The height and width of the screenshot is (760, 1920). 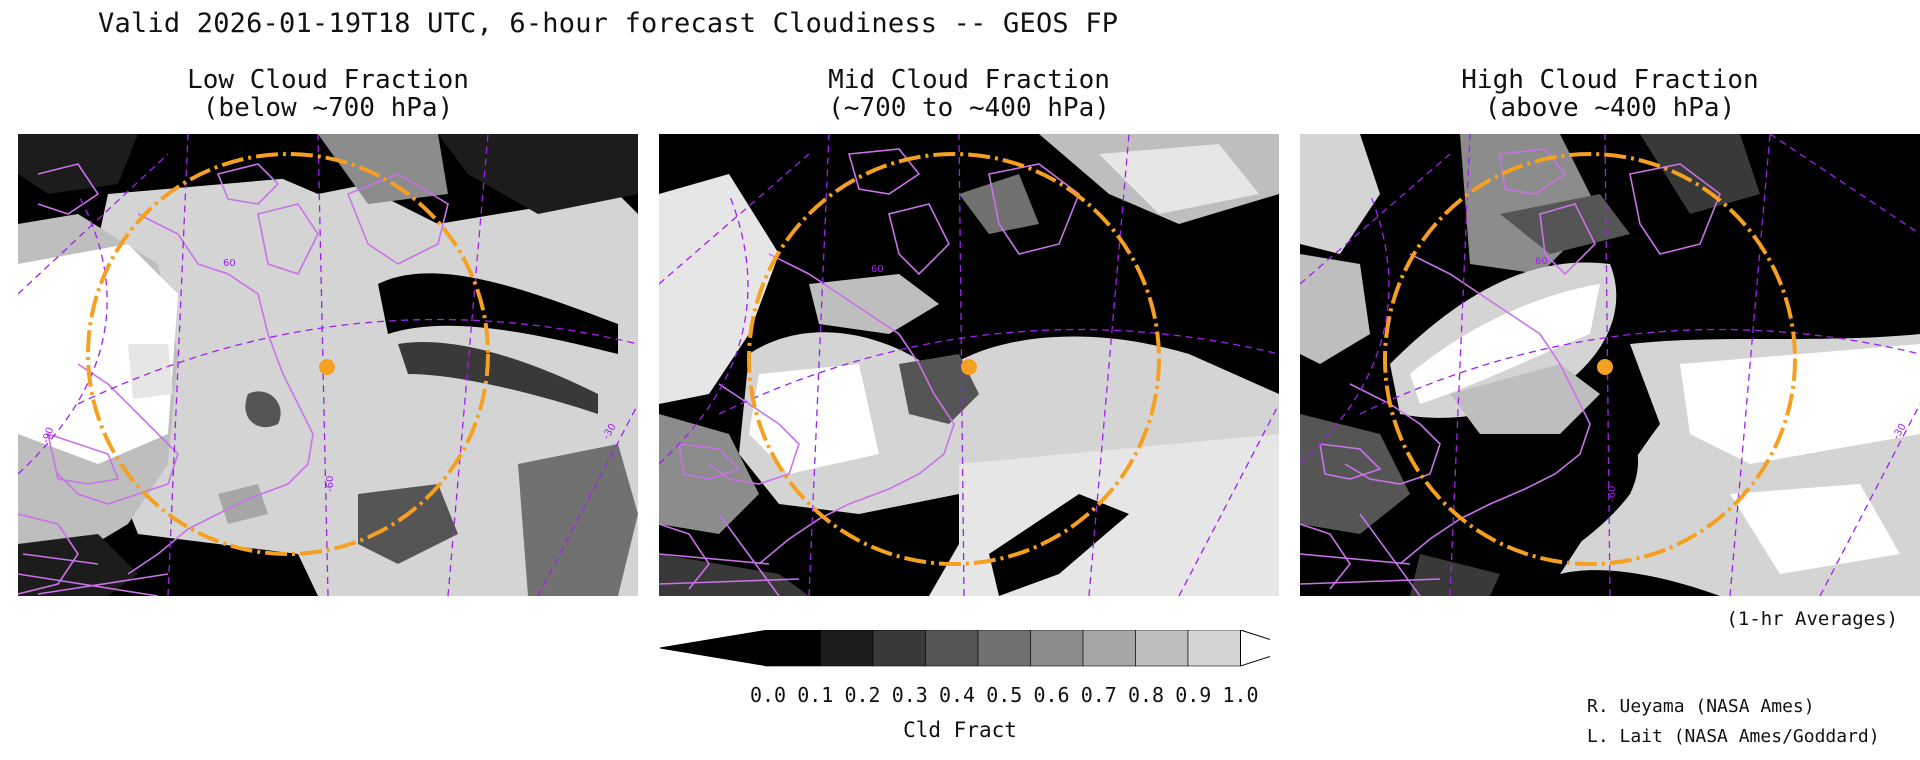 I want to click on colorbar-tick-label: 0.6, so click(x=1051, y=695).